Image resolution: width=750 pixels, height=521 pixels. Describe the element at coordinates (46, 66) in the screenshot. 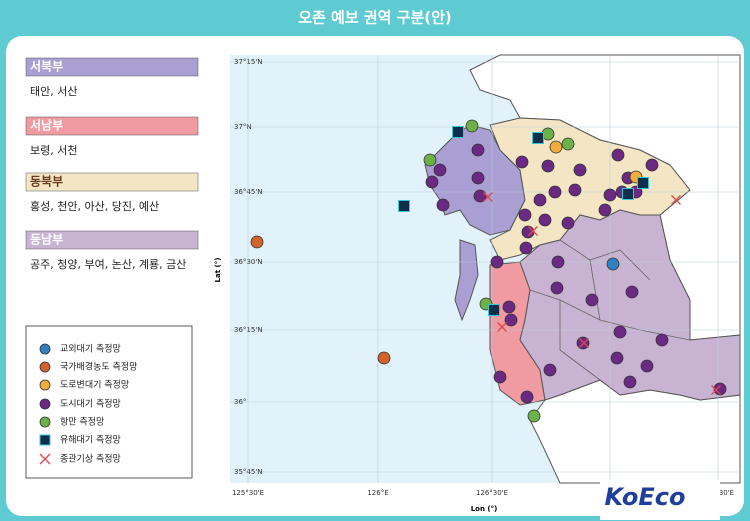

I see `region-name: 서북부` at that location.